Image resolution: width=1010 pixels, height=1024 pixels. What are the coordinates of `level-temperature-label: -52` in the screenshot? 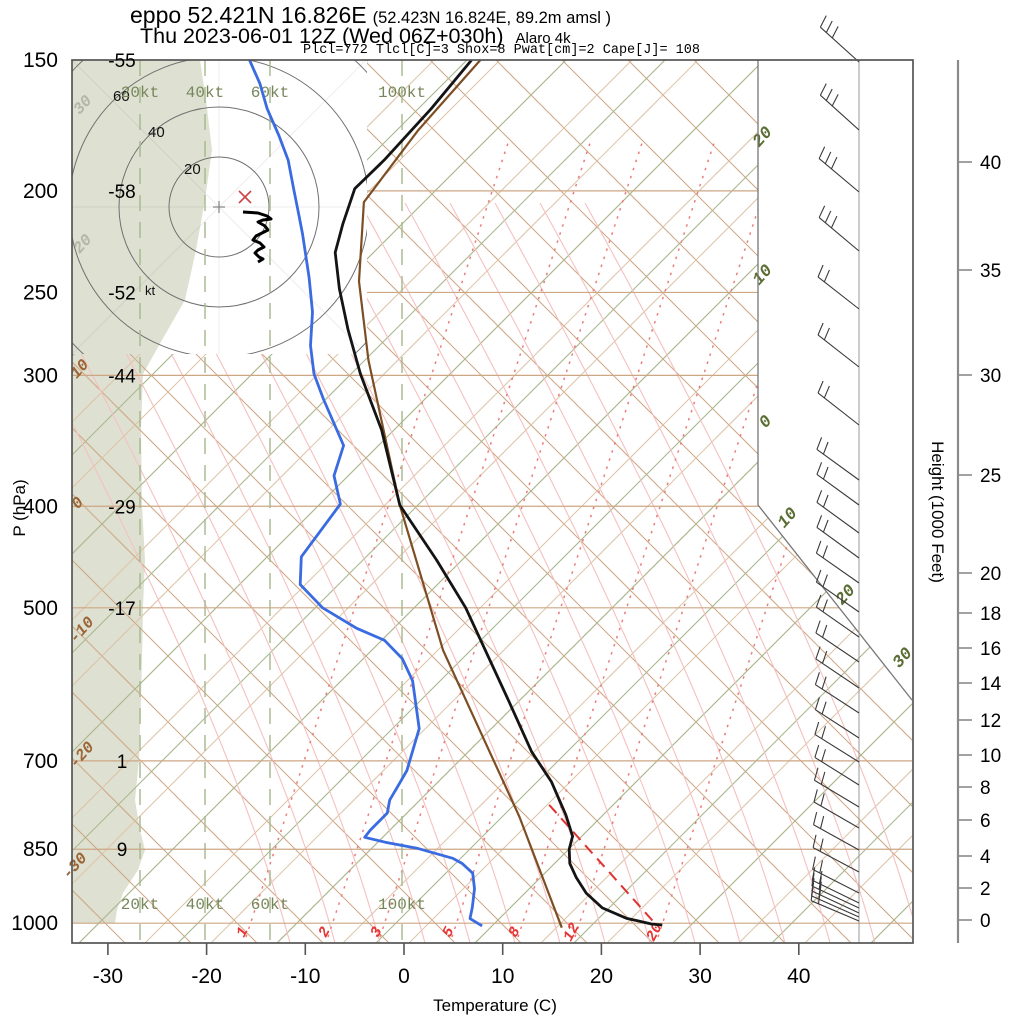 It's located at (121, 293).